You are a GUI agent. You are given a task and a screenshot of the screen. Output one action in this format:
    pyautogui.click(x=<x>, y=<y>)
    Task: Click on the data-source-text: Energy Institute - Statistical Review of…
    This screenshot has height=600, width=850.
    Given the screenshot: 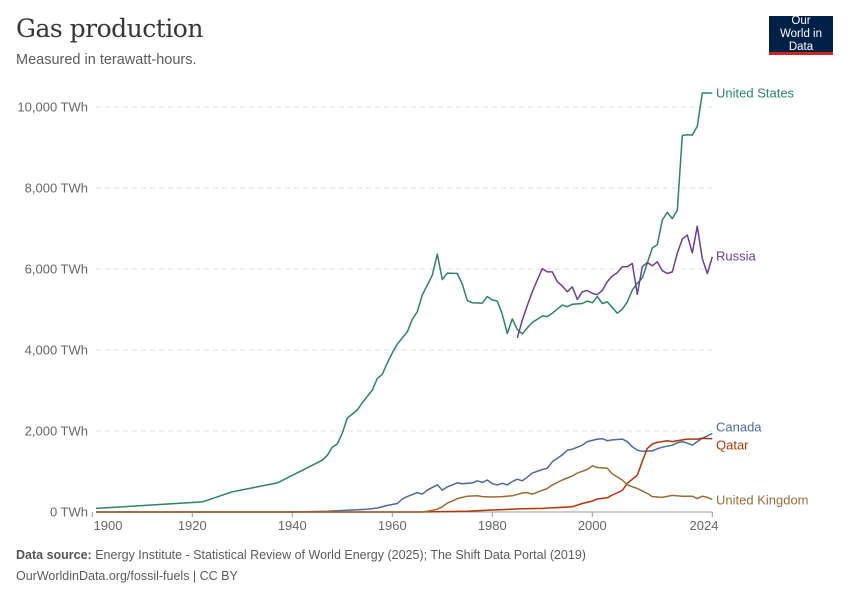 What is the action you would take?
    pyautogui.click(x=340, y=555)
    